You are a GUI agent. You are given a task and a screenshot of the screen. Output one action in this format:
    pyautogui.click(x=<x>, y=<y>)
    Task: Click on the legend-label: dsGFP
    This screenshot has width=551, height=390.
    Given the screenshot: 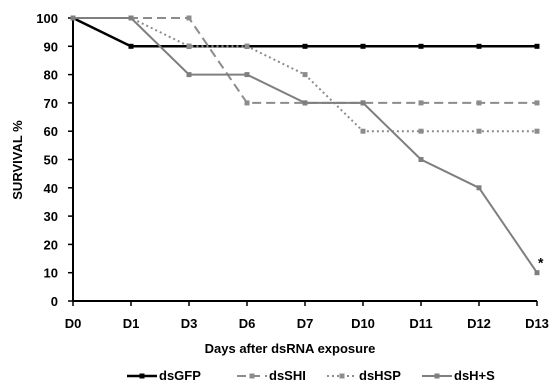 What is the action you would take?
    pyautogui.click(x=180, y=375)
    